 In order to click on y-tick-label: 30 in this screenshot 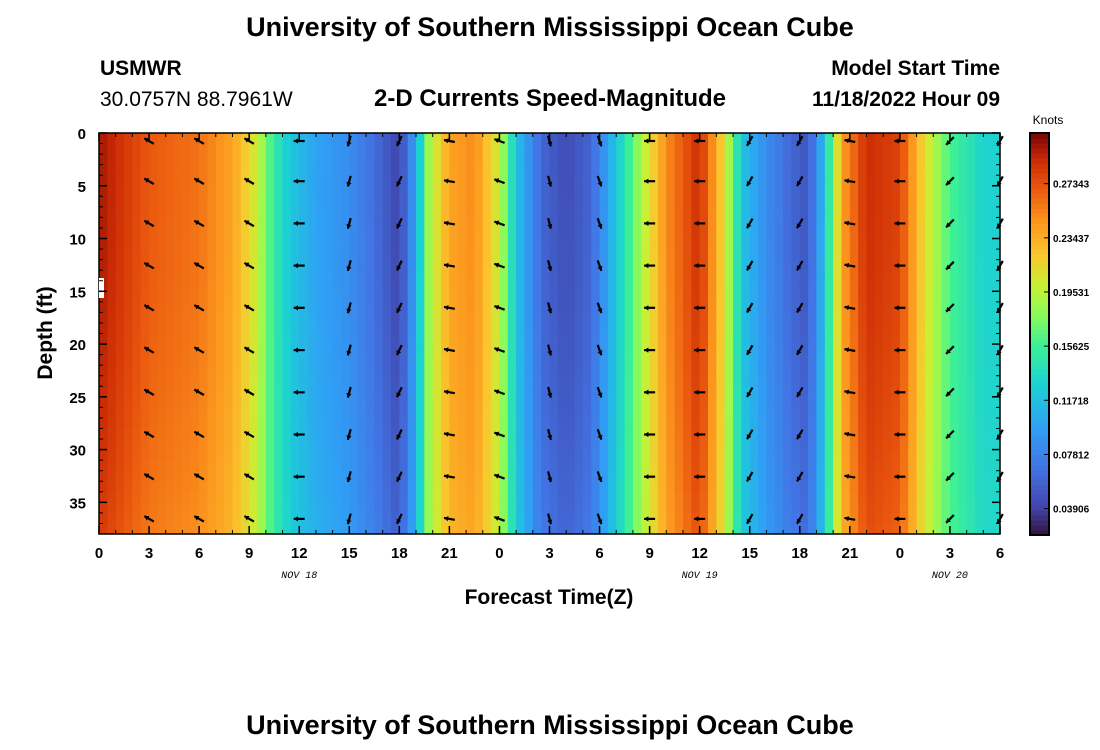, I will do `click(77, 451)`.